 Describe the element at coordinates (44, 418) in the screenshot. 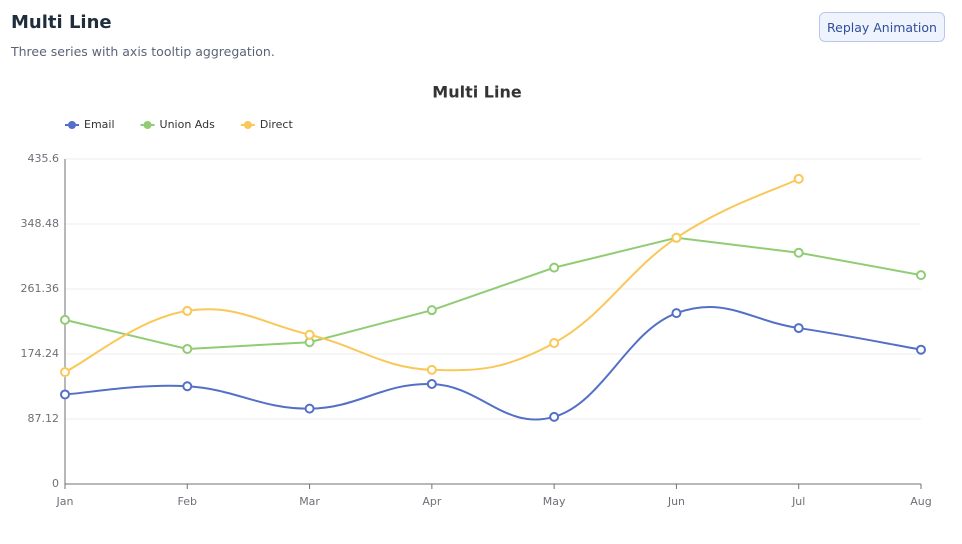

I see `y-tick-label: 87.12` at that location.